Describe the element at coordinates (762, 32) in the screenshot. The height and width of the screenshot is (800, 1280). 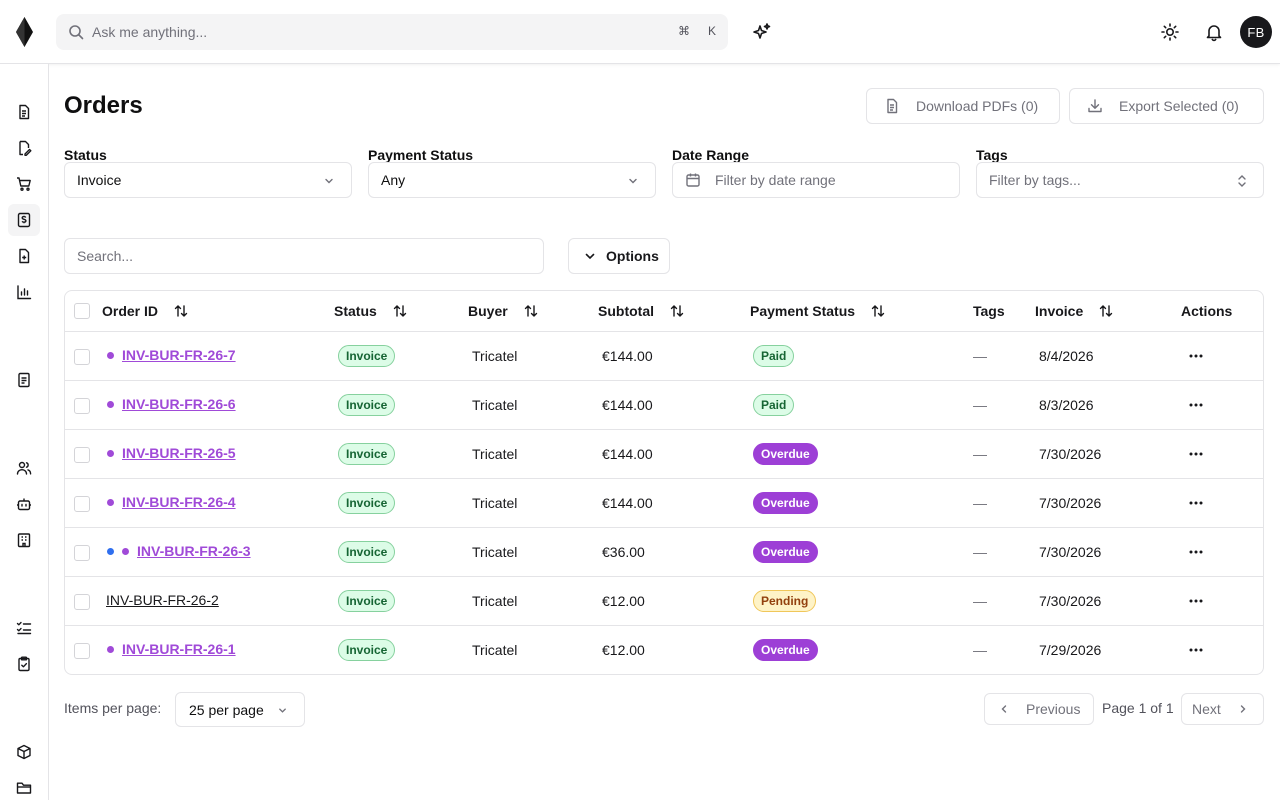
I see `sparkle-ai-icon` at that location.